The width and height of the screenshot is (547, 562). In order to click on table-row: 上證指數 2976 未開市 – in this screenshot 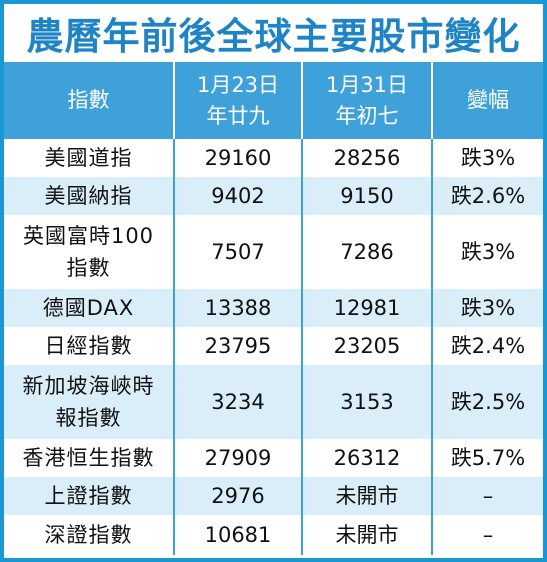, I will do `click(273, 496)`.